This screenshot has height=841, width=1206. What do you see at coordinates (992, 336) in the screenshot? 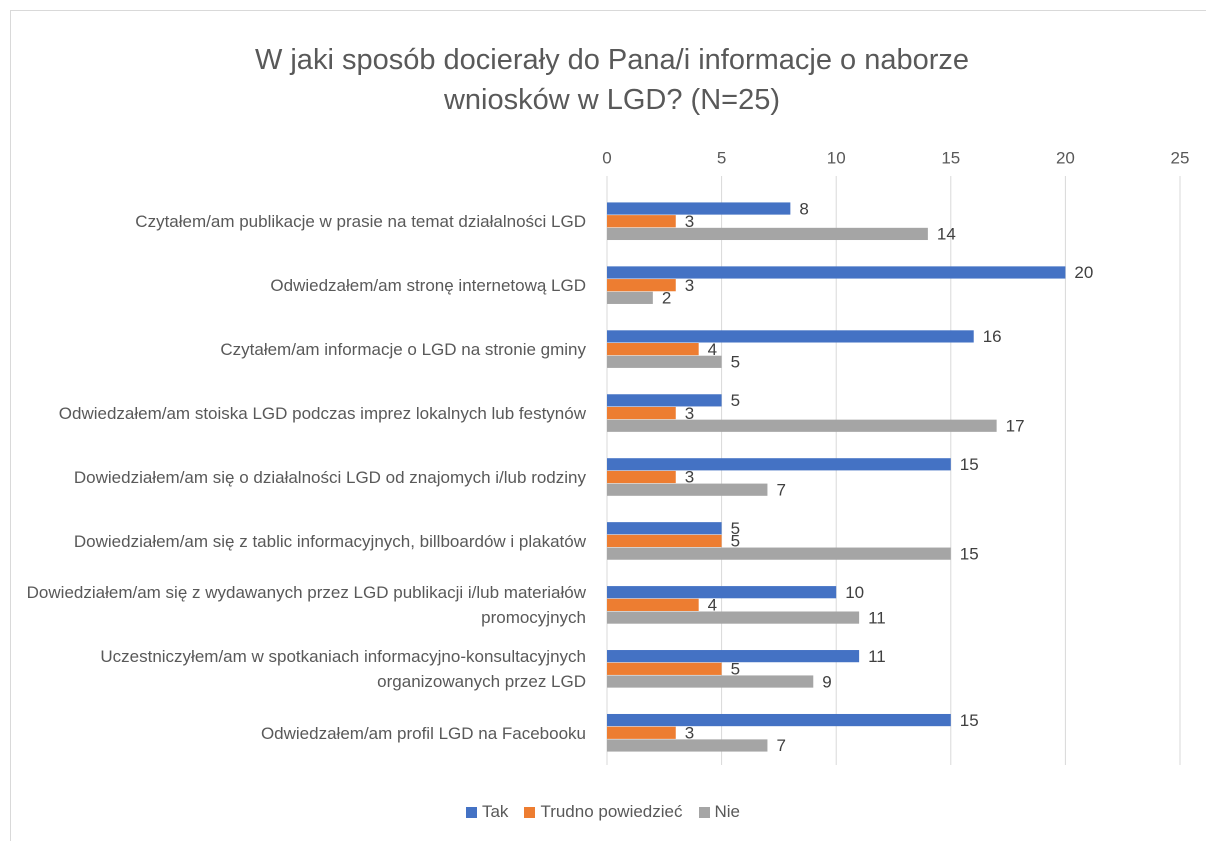
I see `data-label: 16` at bounding box center [992, 336].